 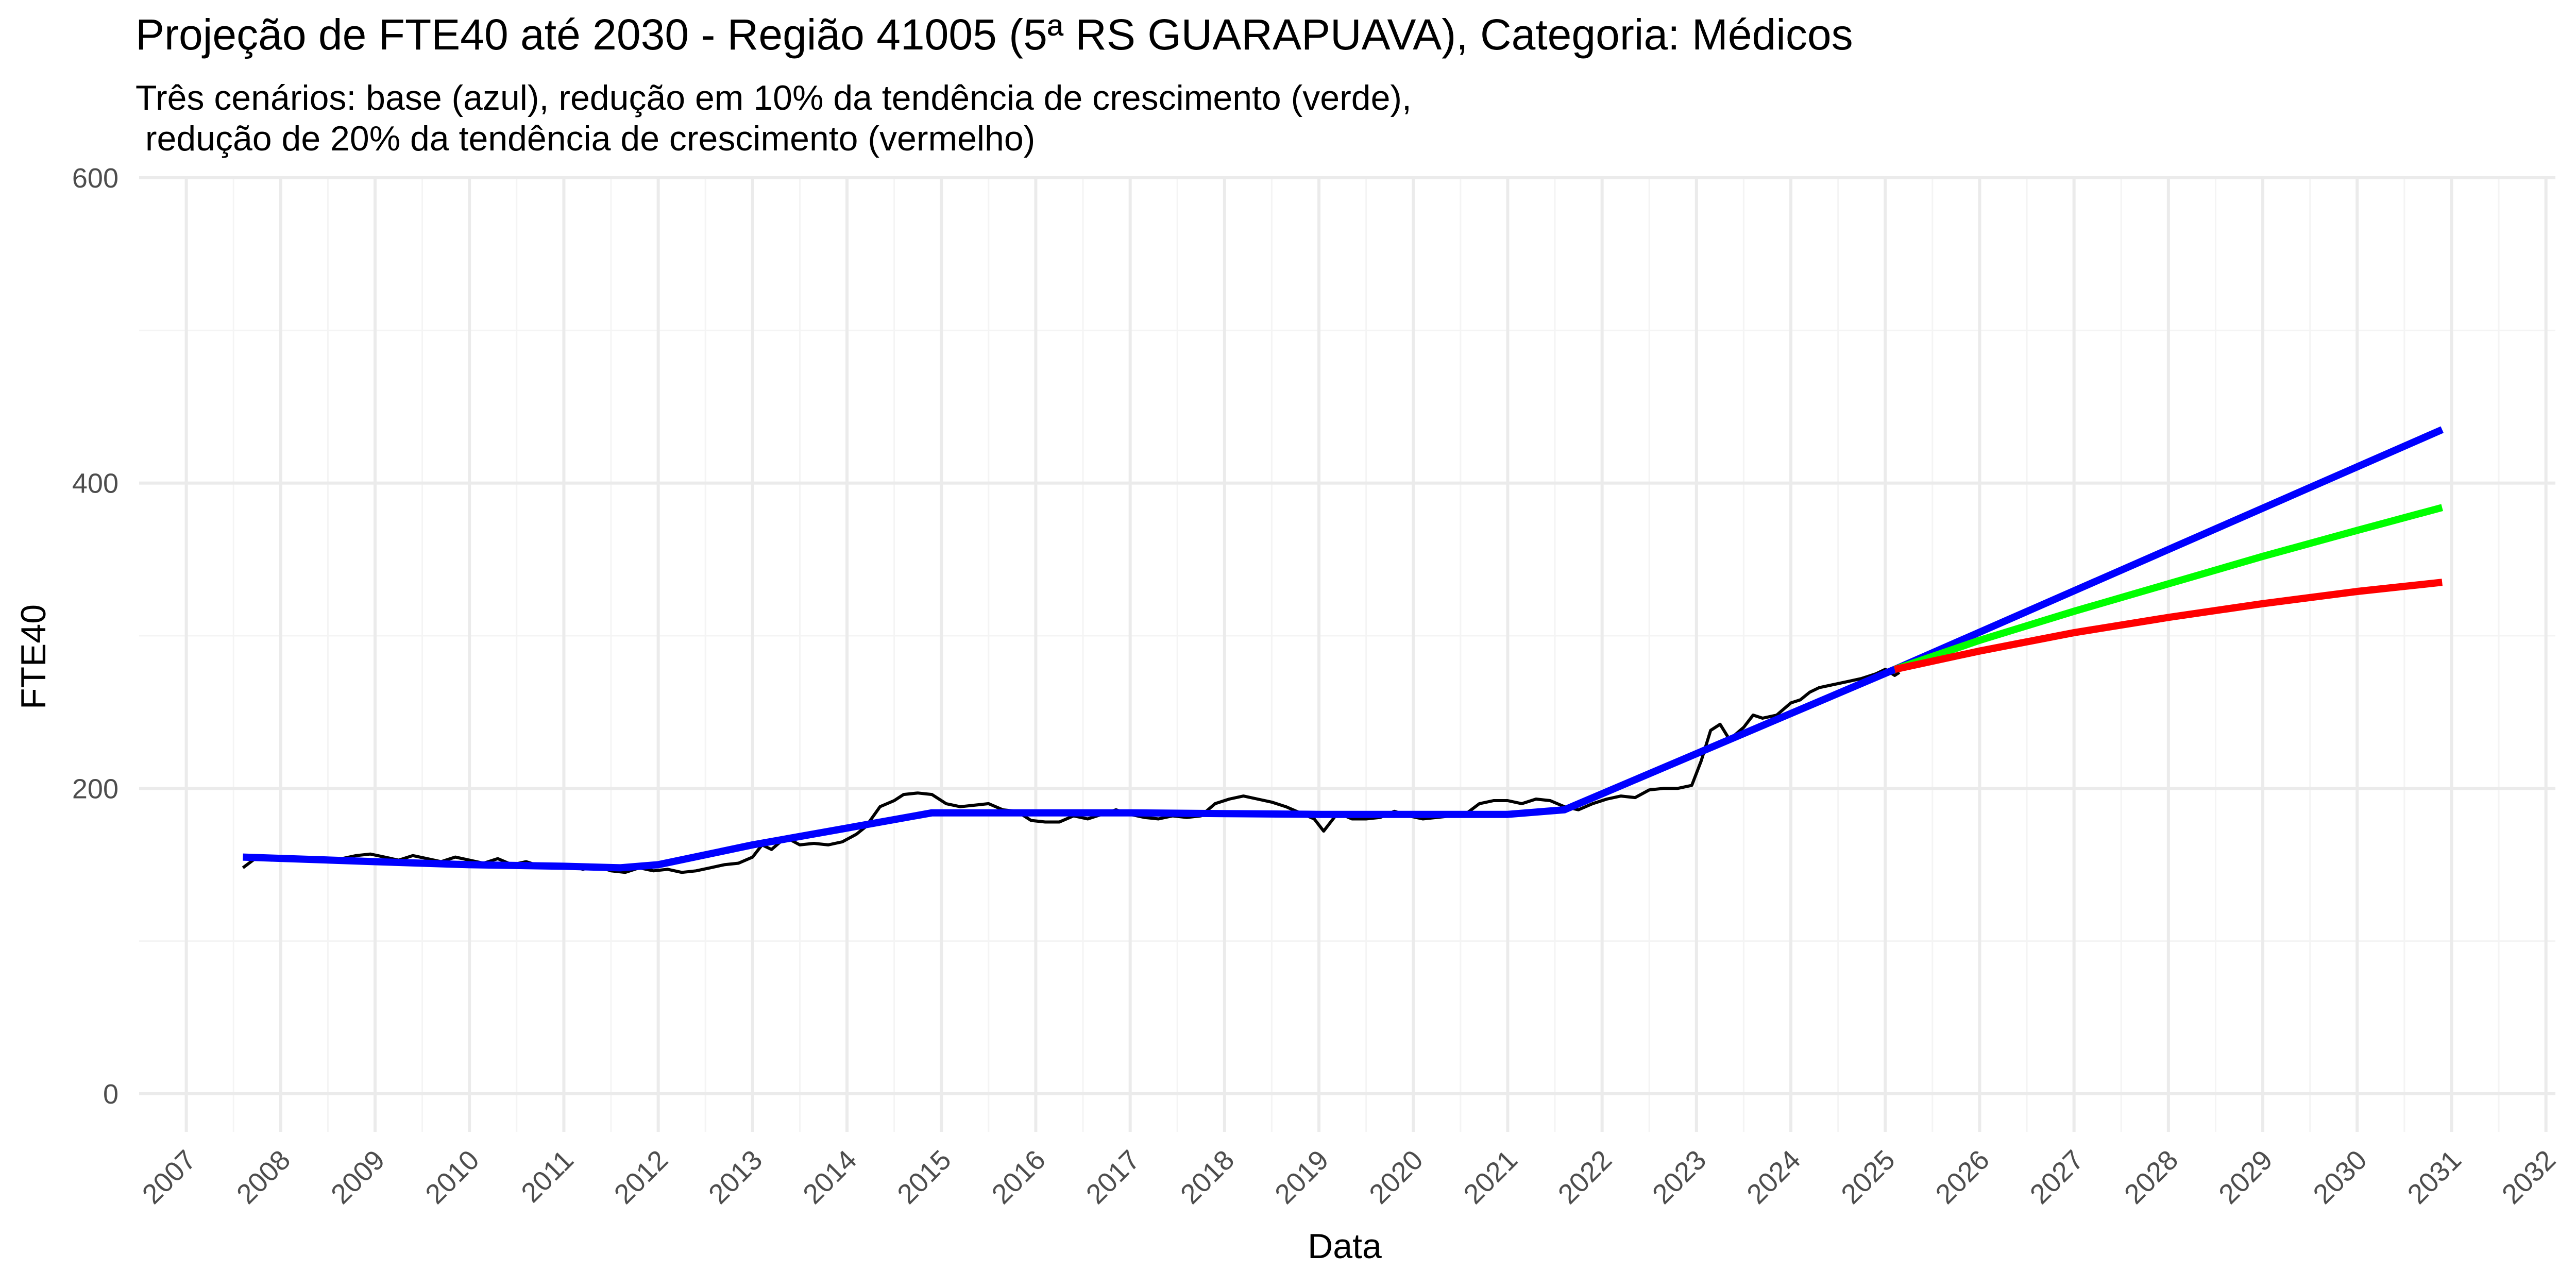 What do you see at coordinates (33, 657) in the screenshot?
I see `y-axis-title: FTE40` at bounding box center [33, 657].